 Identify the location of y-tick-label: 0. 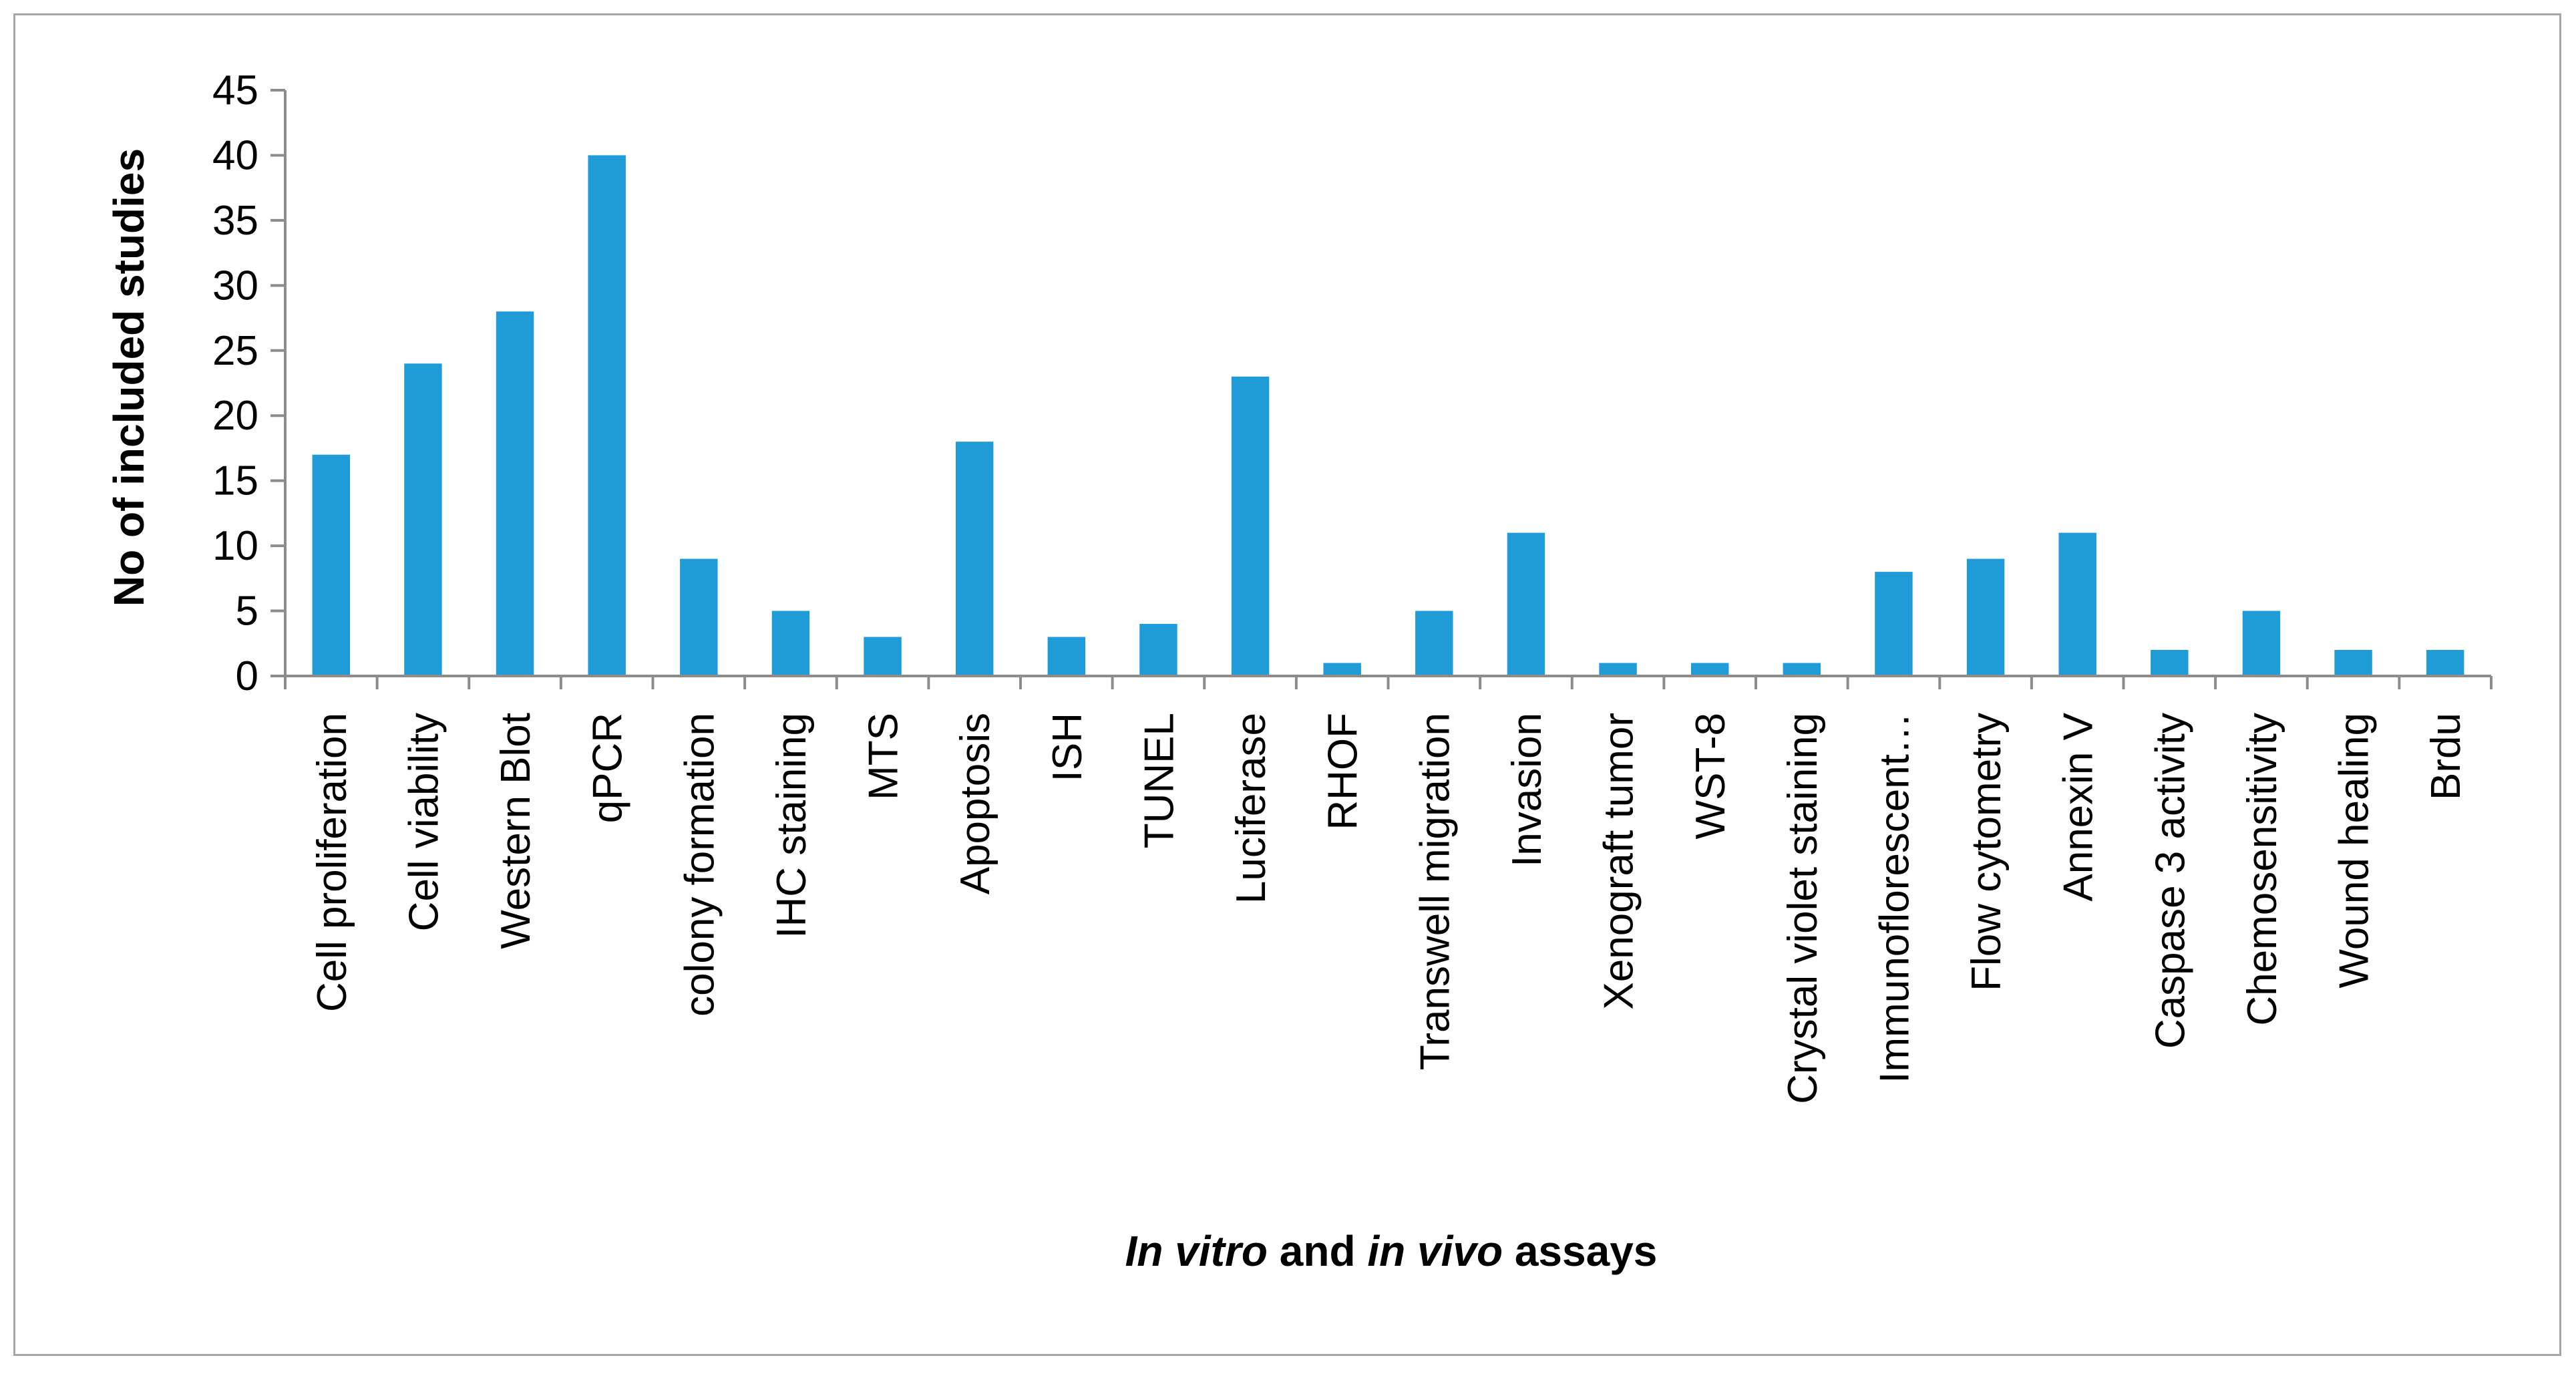
(247, 676).